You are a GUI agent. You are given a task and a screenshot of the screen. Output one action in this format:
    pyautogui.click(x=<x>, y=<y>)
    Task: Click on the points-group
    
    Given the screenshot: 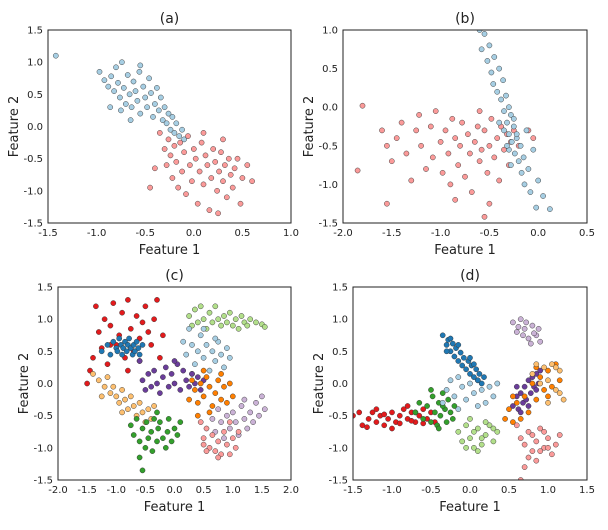 What is the action you would take?
    pyautogui.click(x=153, y=134)
    